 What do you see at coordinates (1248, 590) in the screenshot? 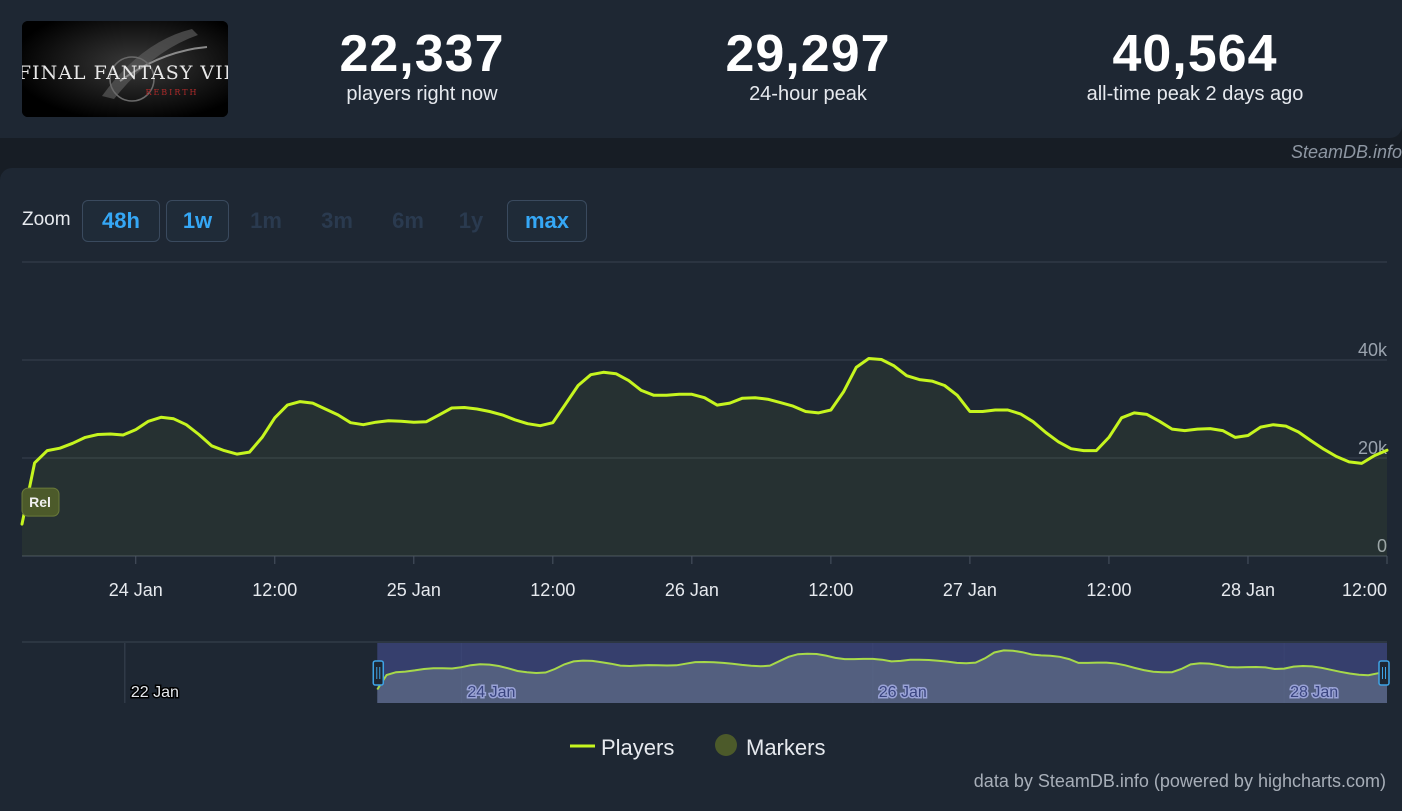
I see `x-tick-label: 28 Jan` at bounding box center [1248, 590].